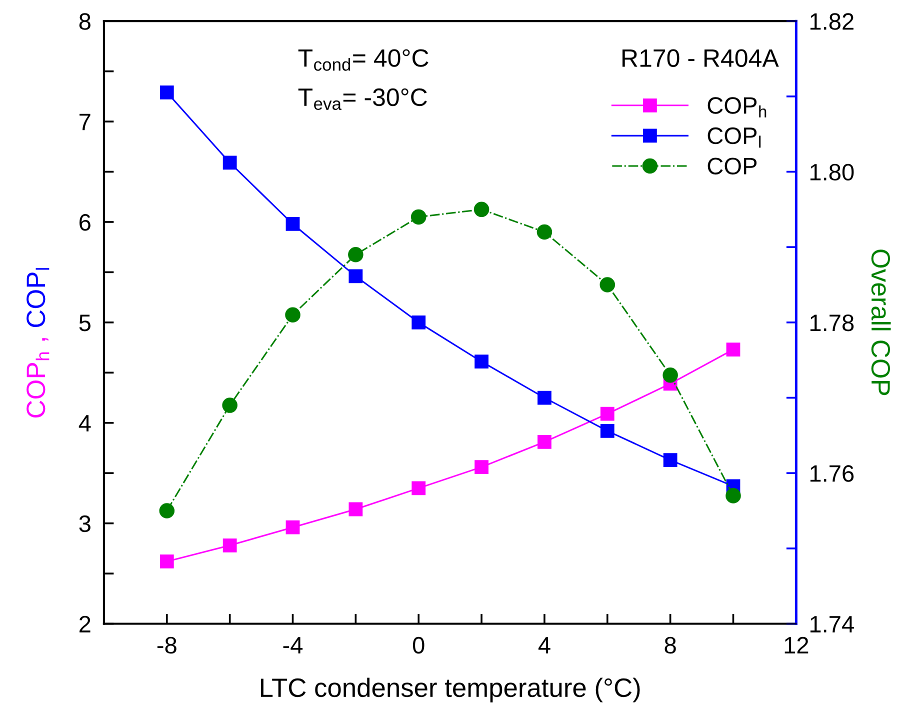 The image size is (912, 727). What do you see at coordinates (363, 60) in the screenshot?
I see `annotation: T$_{cond}$= 40°C` at bounding box center [363, 60].